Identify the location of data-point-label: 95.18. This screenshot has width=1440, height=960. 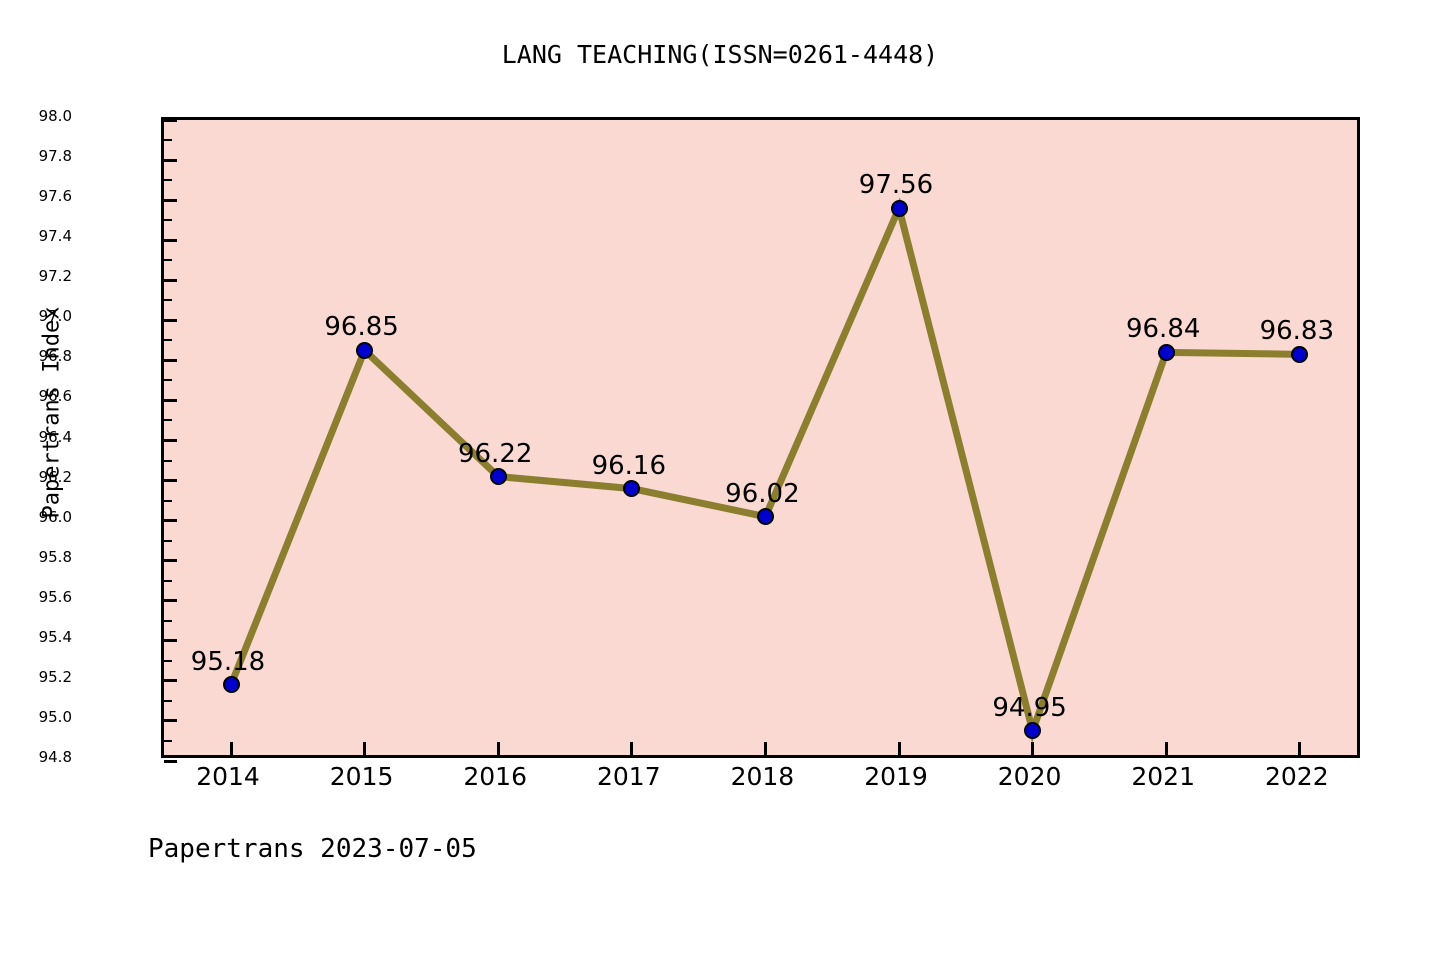
(228, 661).